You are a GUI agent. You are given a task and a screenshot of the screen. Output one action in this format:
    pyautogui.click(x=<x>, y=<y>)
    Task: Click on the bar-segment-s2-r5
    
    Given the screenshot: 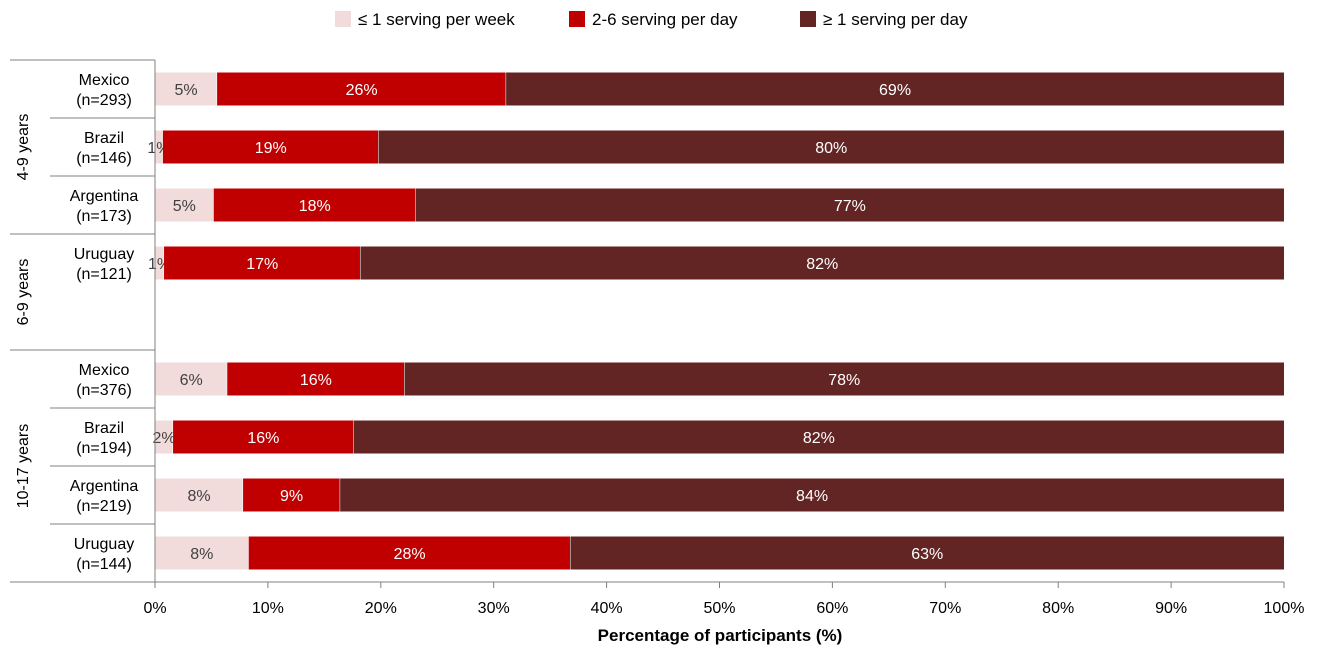 What is the action you would take?
    pyautogui.click(x=819, y=437)
    